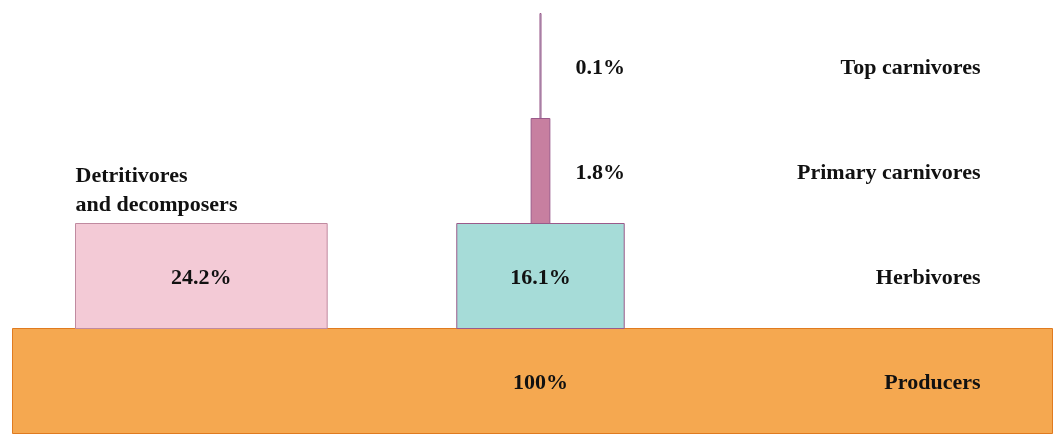 The width and height of the screenshot is (1064, 443). What do you see at coordinates (928, 276) in the screenshot?
I see `category-label: Herbivores` at bounding box center [928, 276].